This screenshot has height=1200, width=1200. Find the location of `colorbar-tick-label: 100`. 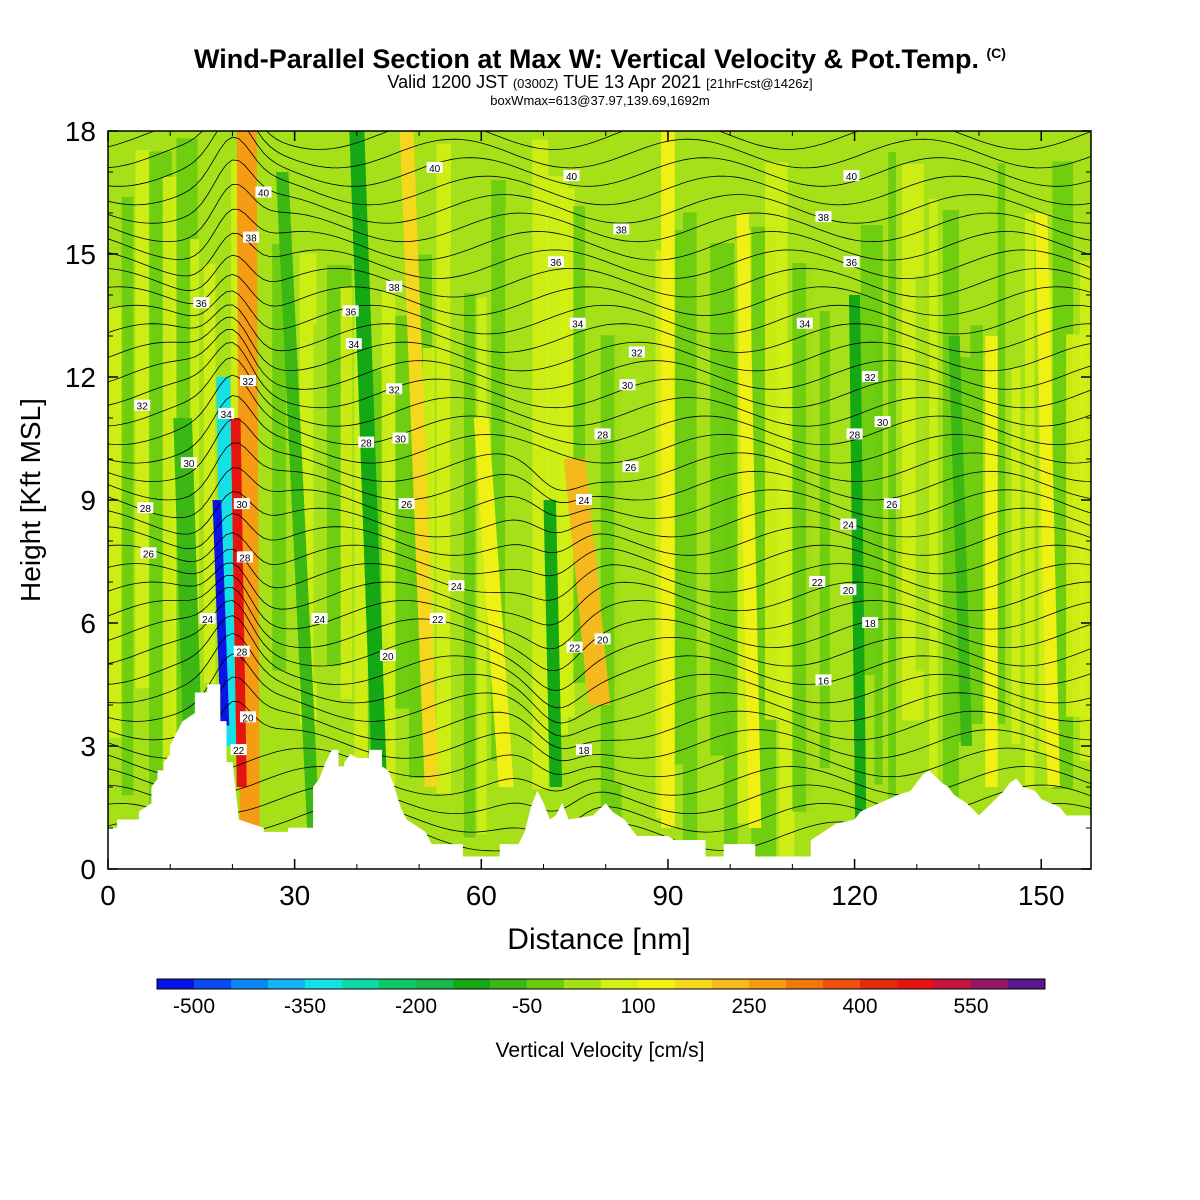

colorbar-tick-label: 100 is located at coordinates (637, 1006).